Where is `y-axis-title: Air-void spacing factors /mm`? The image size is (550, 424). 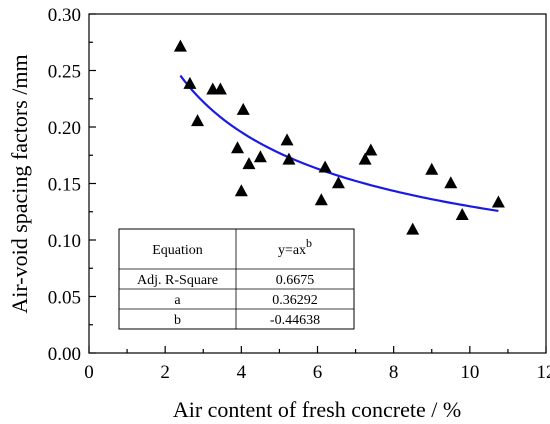 y-axis-title: Air-void spacing factors /mm is located at coordinates (19, 183).